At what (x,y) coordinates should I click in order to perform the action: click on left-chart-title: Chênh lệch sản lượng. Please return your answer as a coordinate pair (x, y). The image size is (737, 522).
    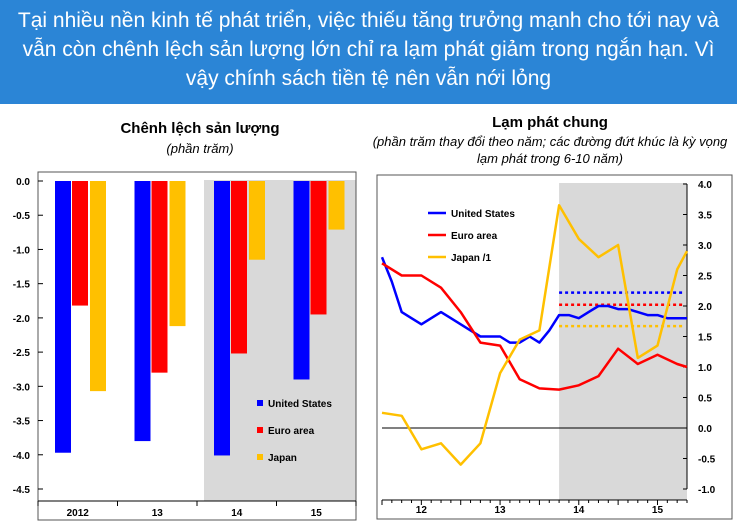
    Looking at the image, I should click on (200, 128).